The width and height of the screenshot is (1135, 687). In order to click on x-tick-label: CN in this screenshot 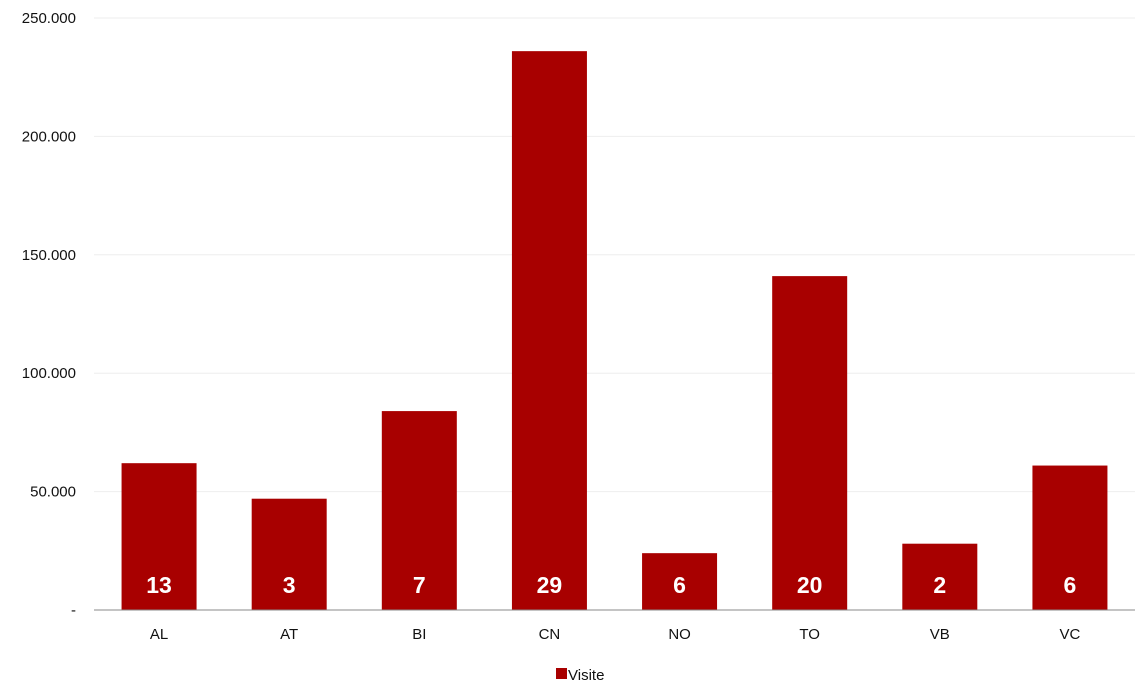, I will do `click(550, 634)`.